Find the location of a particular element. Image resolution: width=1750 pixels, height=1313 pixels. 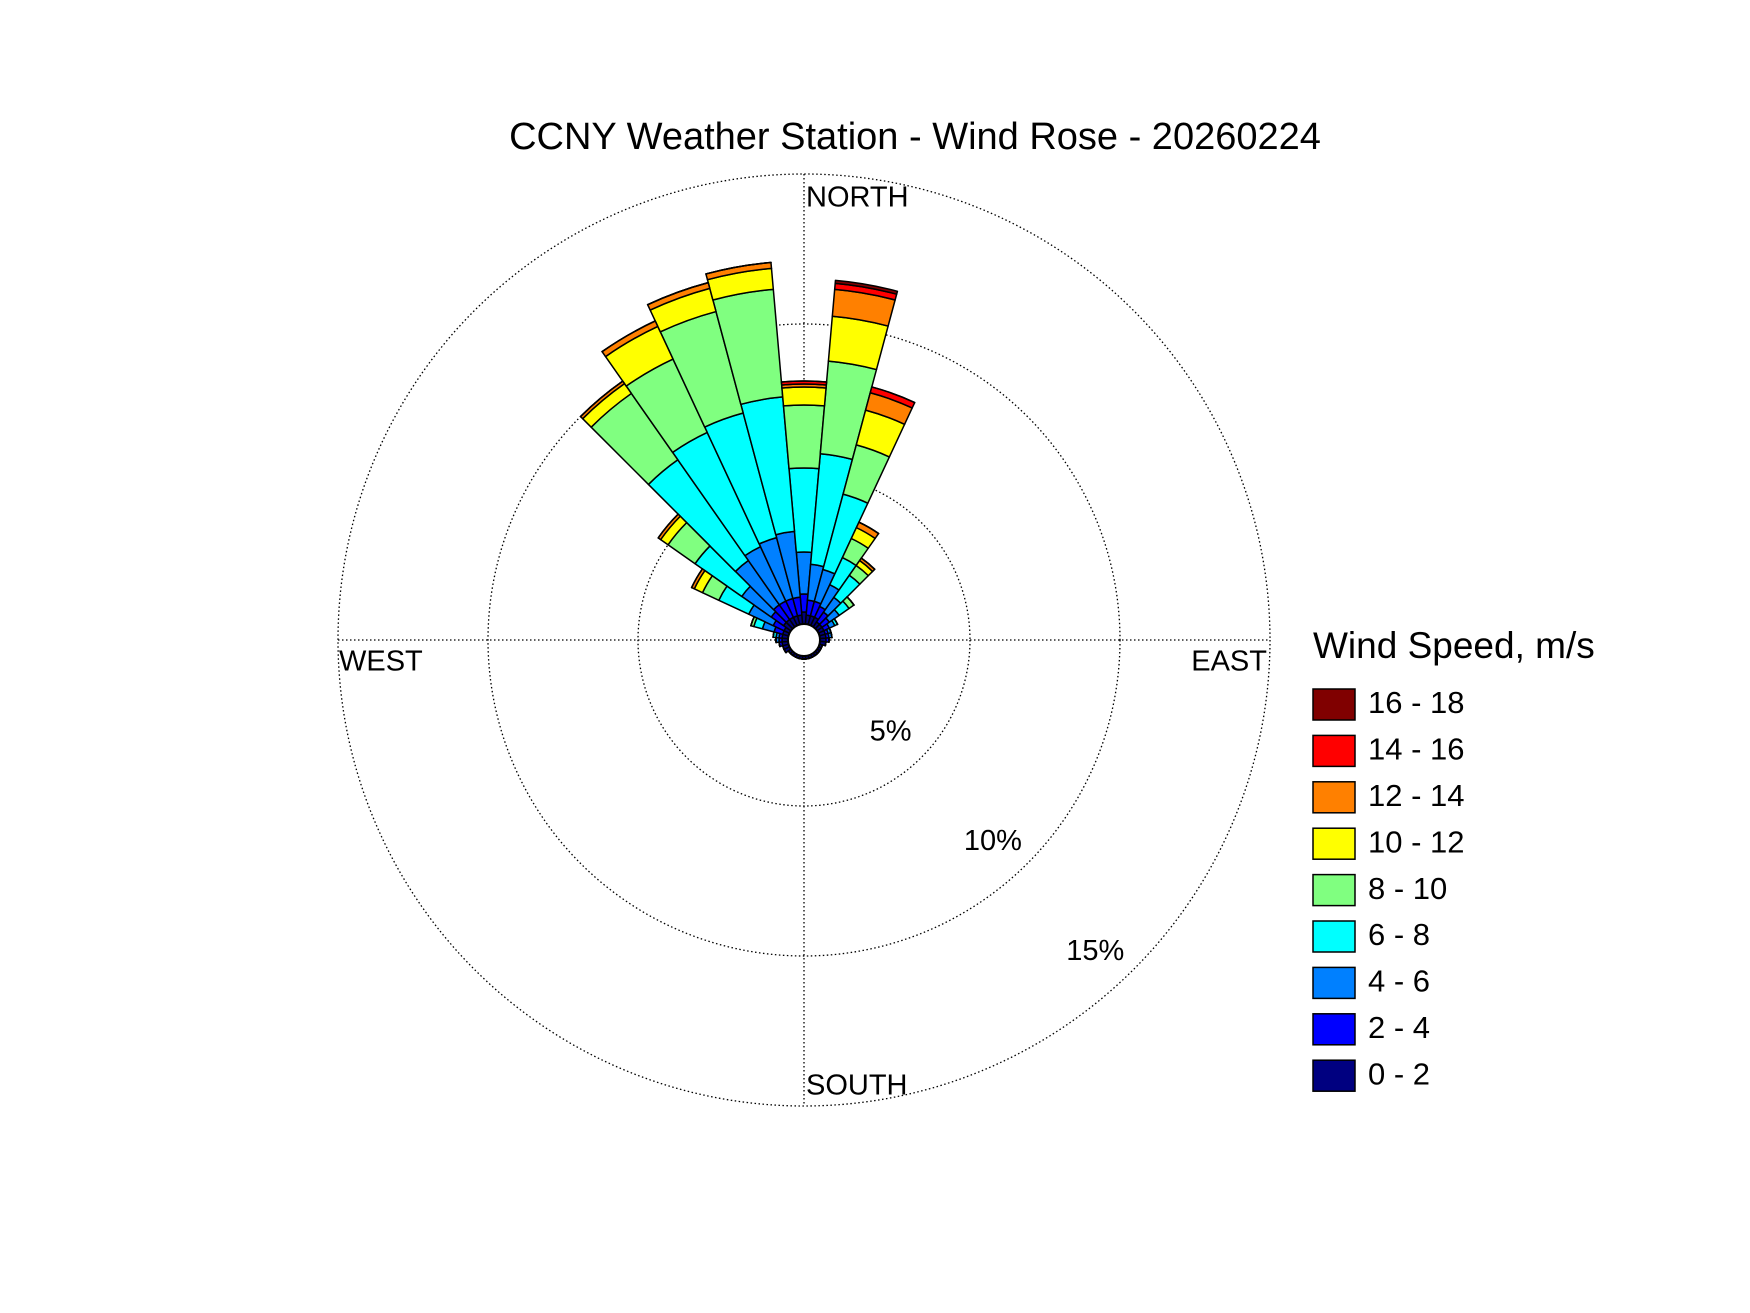

compass-label: WEST is located at coordinates (381, 662).